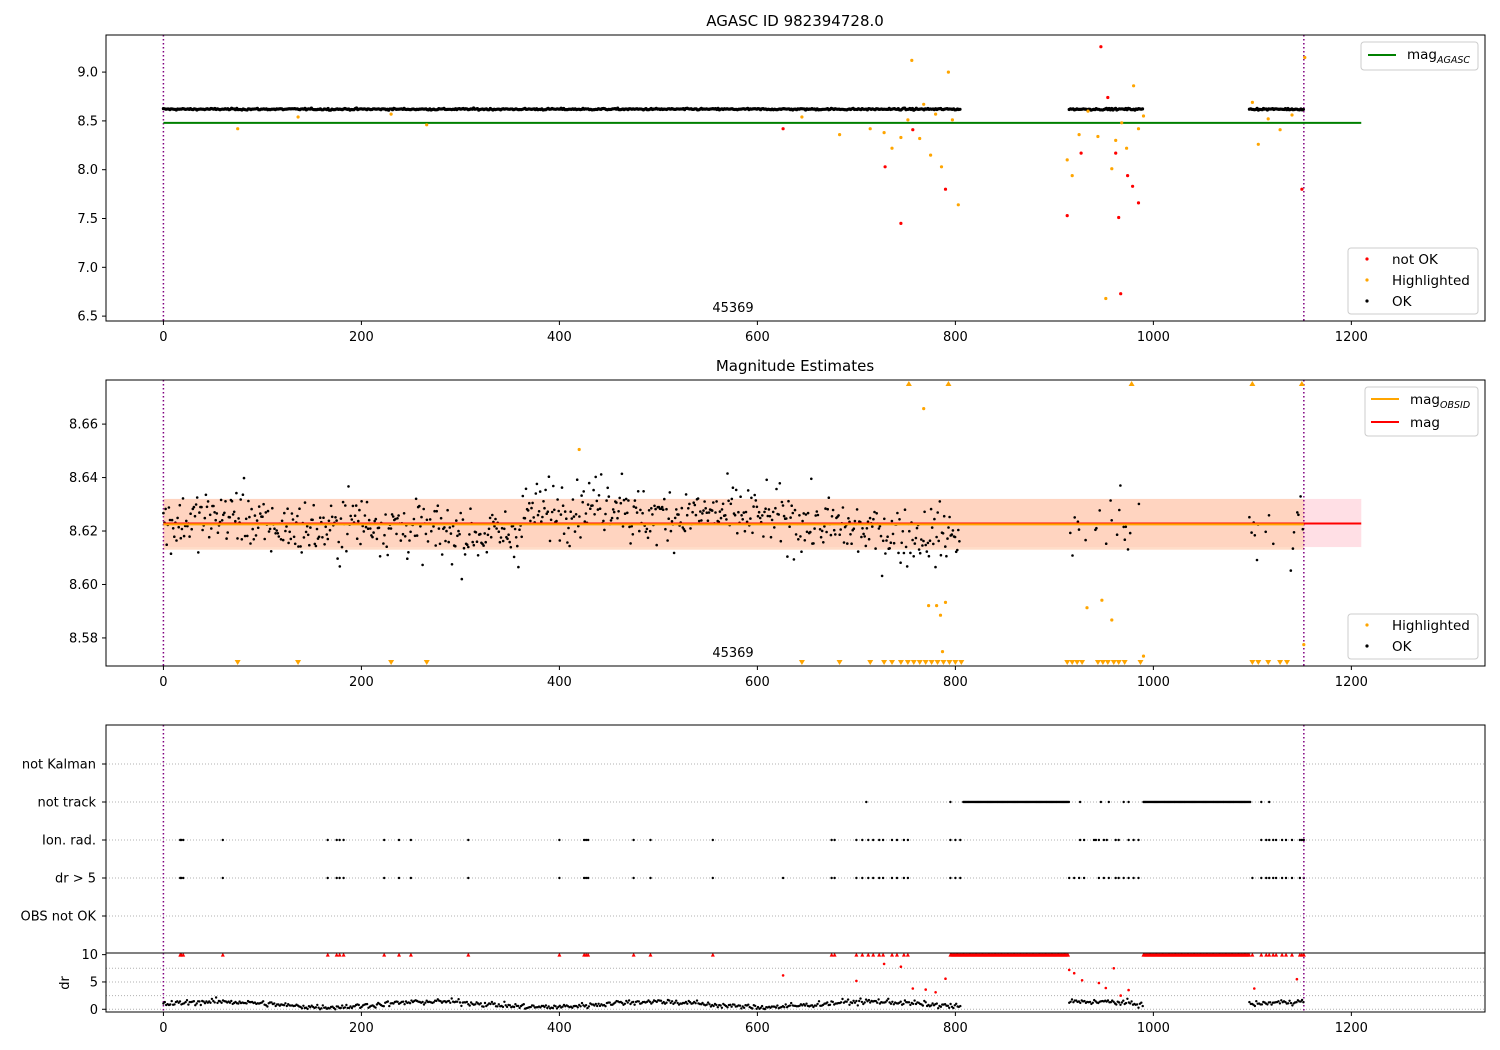 The image size is (1500, 1050). Describe the element at coordinates (66, 803) in the screenshot. I see `flag-category-label: not track` at that location.